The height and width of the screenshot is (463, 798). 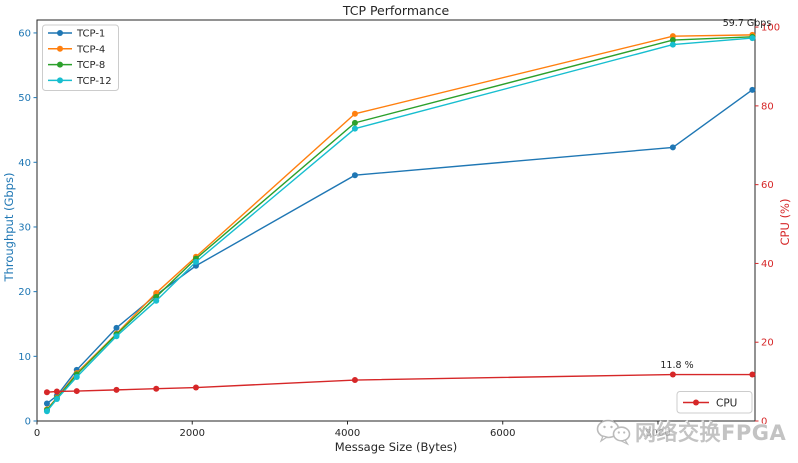 What do you see at coordinates (28, 422) in the screenshot?
I see `y-left-tick-label: 0` at bounding box center [28, 422].